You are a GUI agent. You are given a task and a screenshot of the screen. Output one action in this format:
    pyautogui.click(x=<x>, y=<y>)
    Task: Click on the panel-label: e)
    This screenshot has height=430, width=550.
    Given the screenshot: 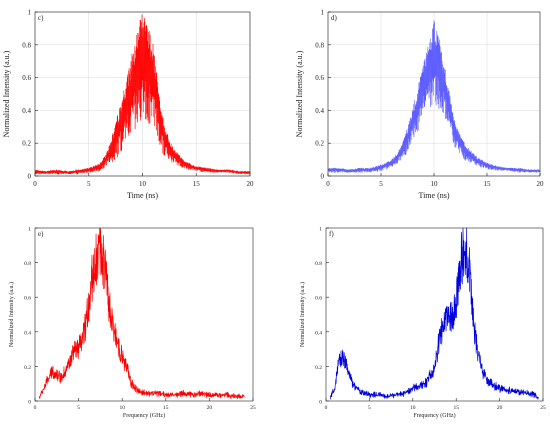 What is the action you would take?
    pyautogui.click(x=41, y=234)
    